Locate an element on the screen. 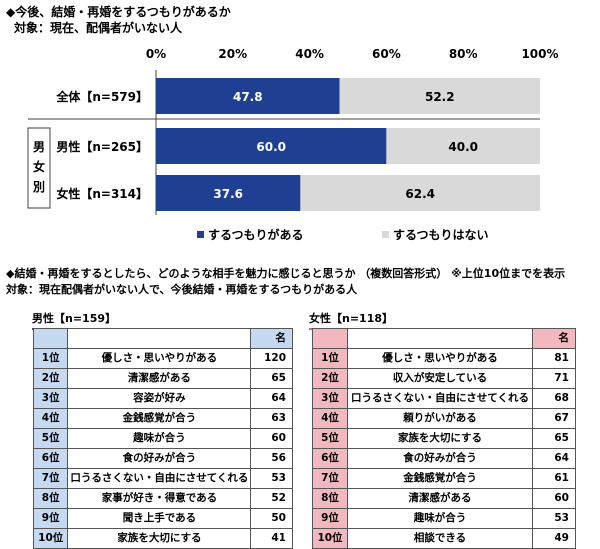 The height and width of the screenshot is (549, 600). section1-subtitle: 対象：現在、配偶者がいない人 is located at coordinates (98, 28).